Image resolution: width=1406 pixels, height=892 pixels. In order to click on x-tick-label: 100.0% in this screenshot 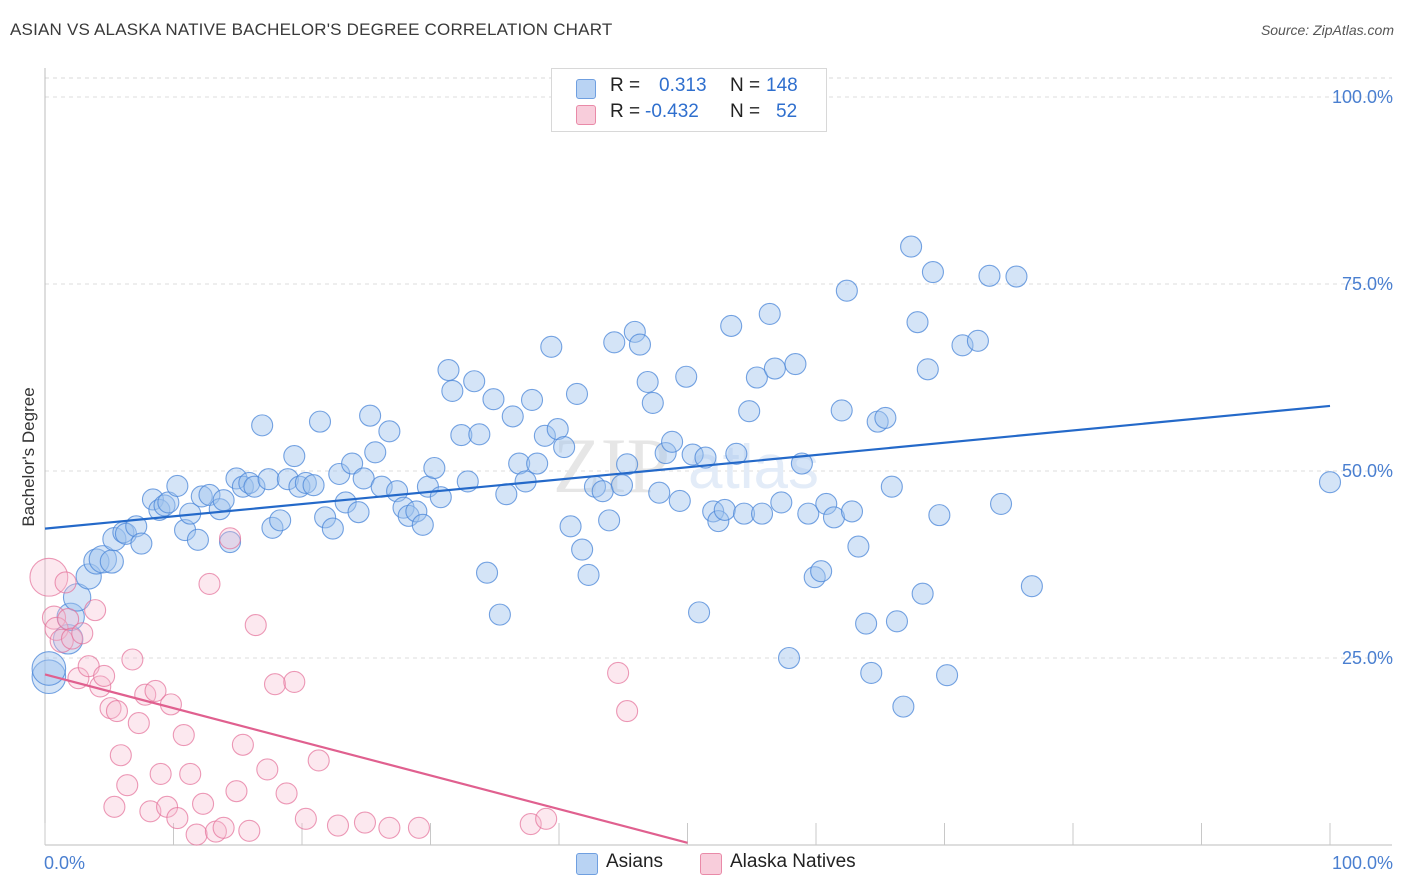, I will do `click(1362, 863)`.